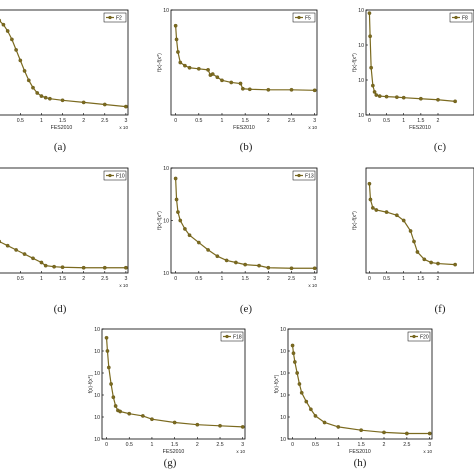  I want to click on x-exponent-label: x 10, so click(123, 285).